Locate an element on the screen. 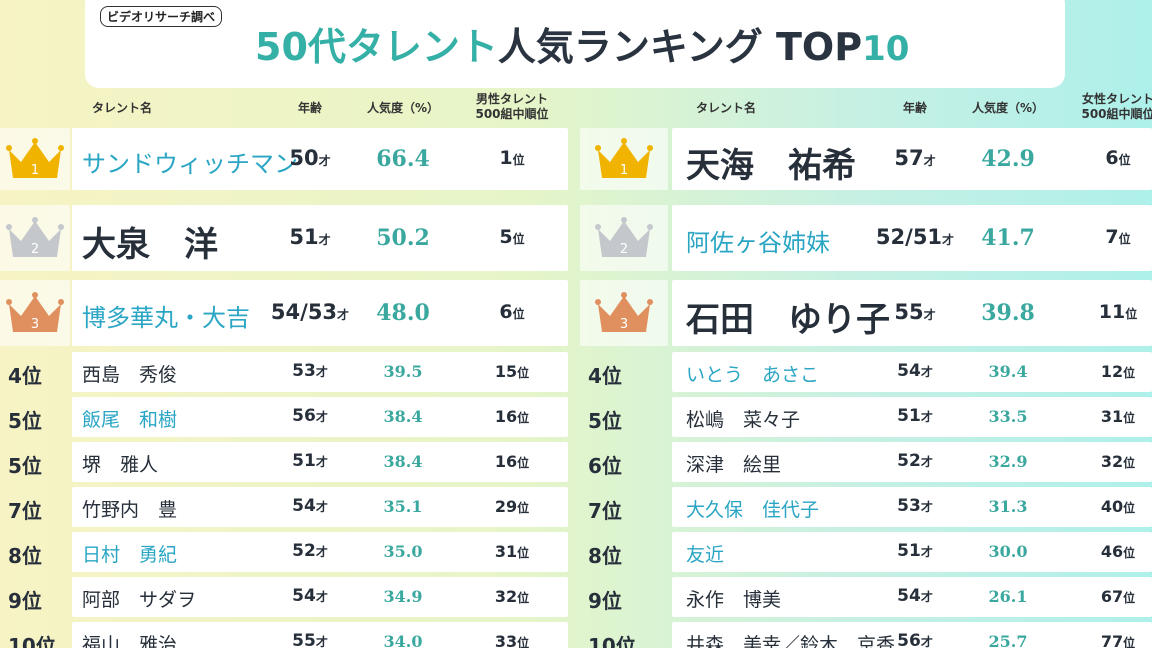 The height and width of the screenshot is (648, 1152). talent-name: 竹野内 豊 is located at coordinates (130, 510).